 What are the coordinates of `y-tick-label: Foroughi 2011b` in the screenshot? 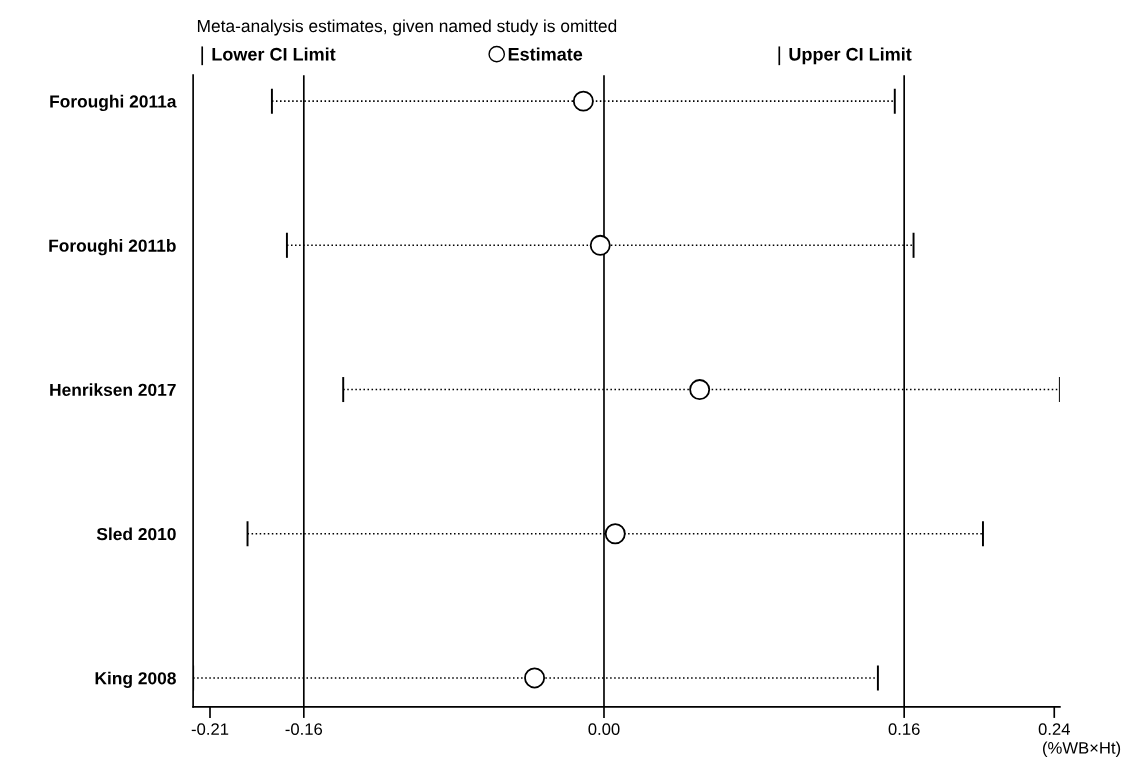 It's located at (112, 247).